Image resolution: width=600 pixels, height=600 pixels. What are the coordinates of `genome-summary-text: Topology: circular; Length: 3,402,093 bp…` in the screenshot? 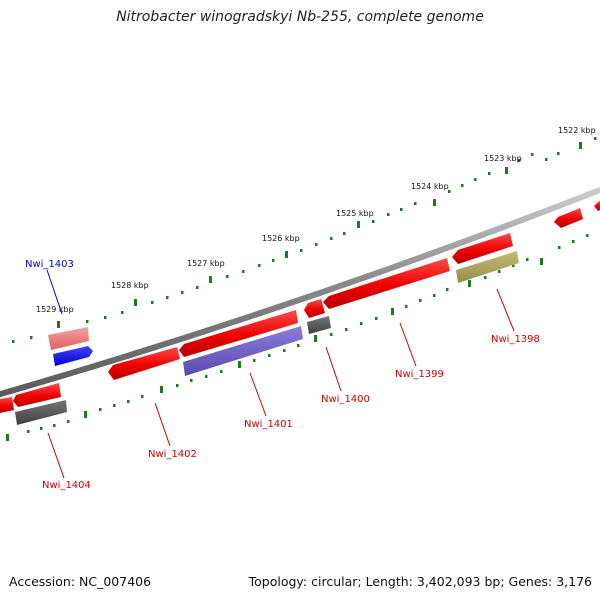 It's located at (420, 581).